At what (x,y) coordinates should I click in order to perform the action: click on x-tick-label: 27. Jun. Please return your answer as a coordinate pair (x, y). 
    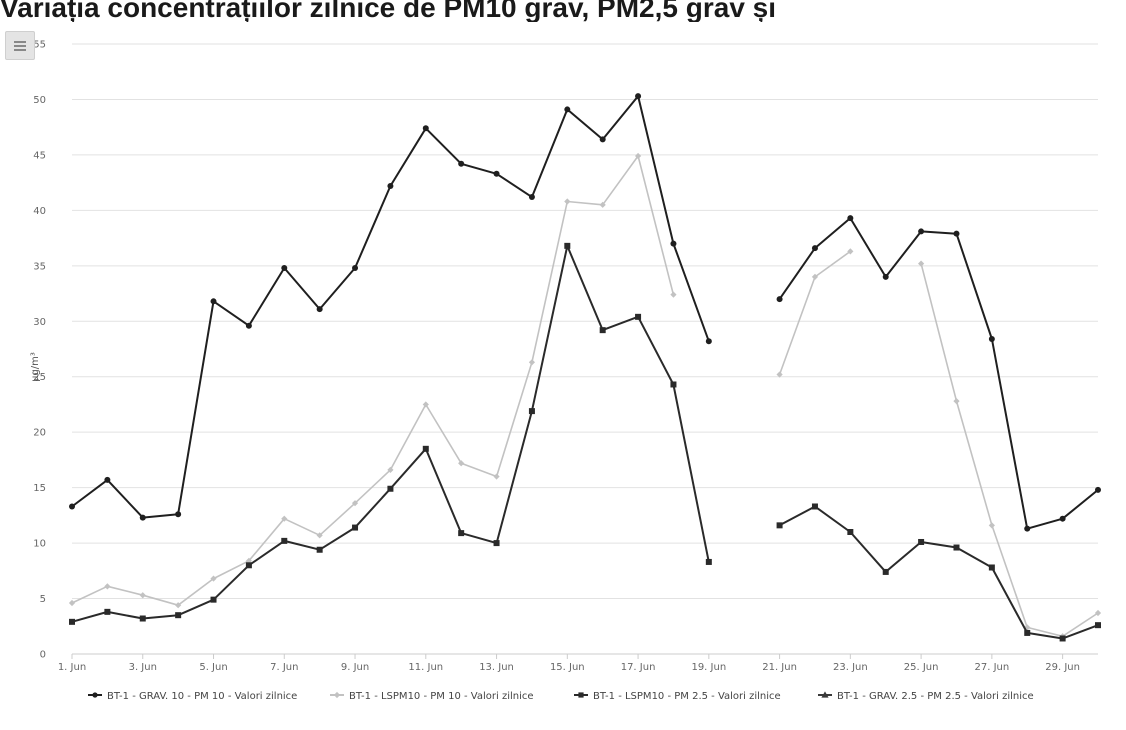
    Looking at the image, I should click on (992, 667).